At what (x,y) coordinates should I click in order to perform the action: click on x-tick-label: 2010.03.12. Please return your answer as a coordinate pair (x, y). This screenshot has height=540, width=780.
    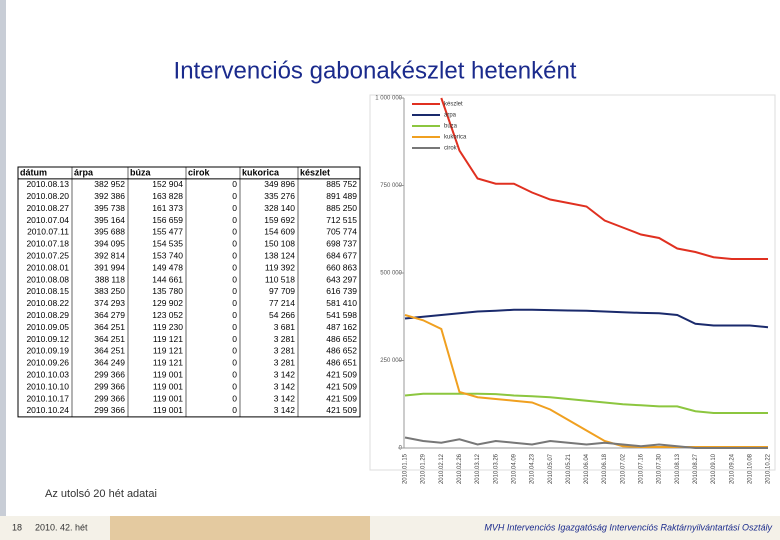
    Looking at the image, I should click on (478, 468).